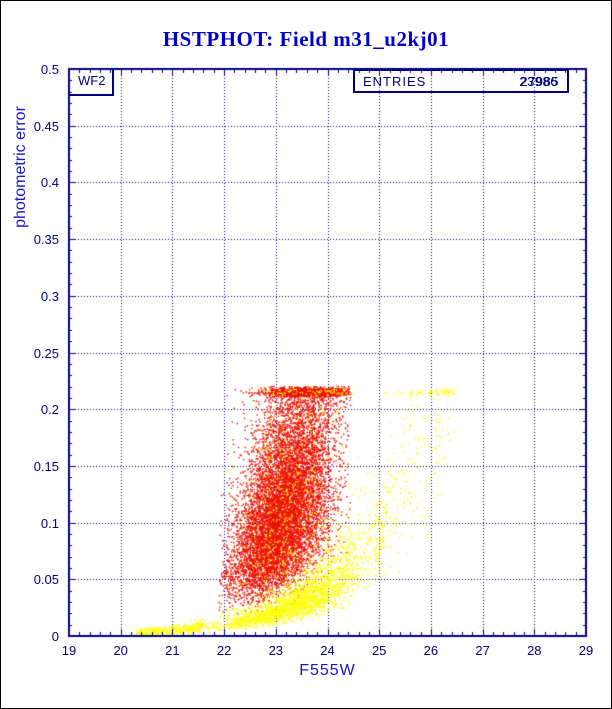 The image size is (612, 709). Describe the element at coordinates (172, 650) in the screenshot. I see `x-tick-label: 21` at that location.